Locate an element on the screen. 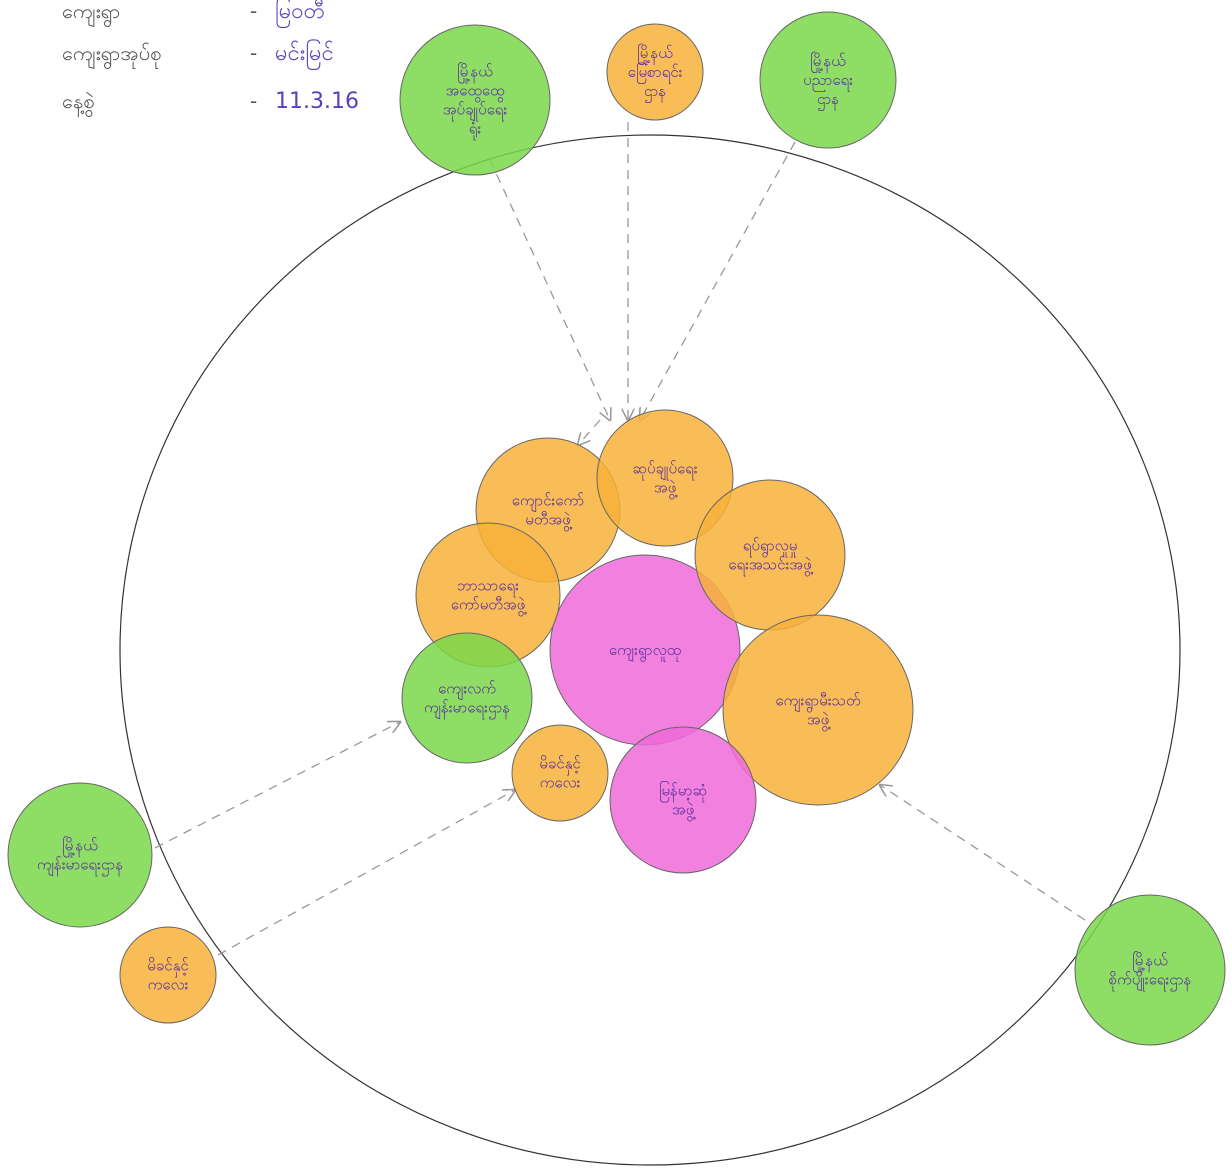 Image resolution: width=1232 pixels, height=1171 pixels. node: ကျေးလက်ကျန်းမာရေးဌာန is located at coordinates (467, 698).